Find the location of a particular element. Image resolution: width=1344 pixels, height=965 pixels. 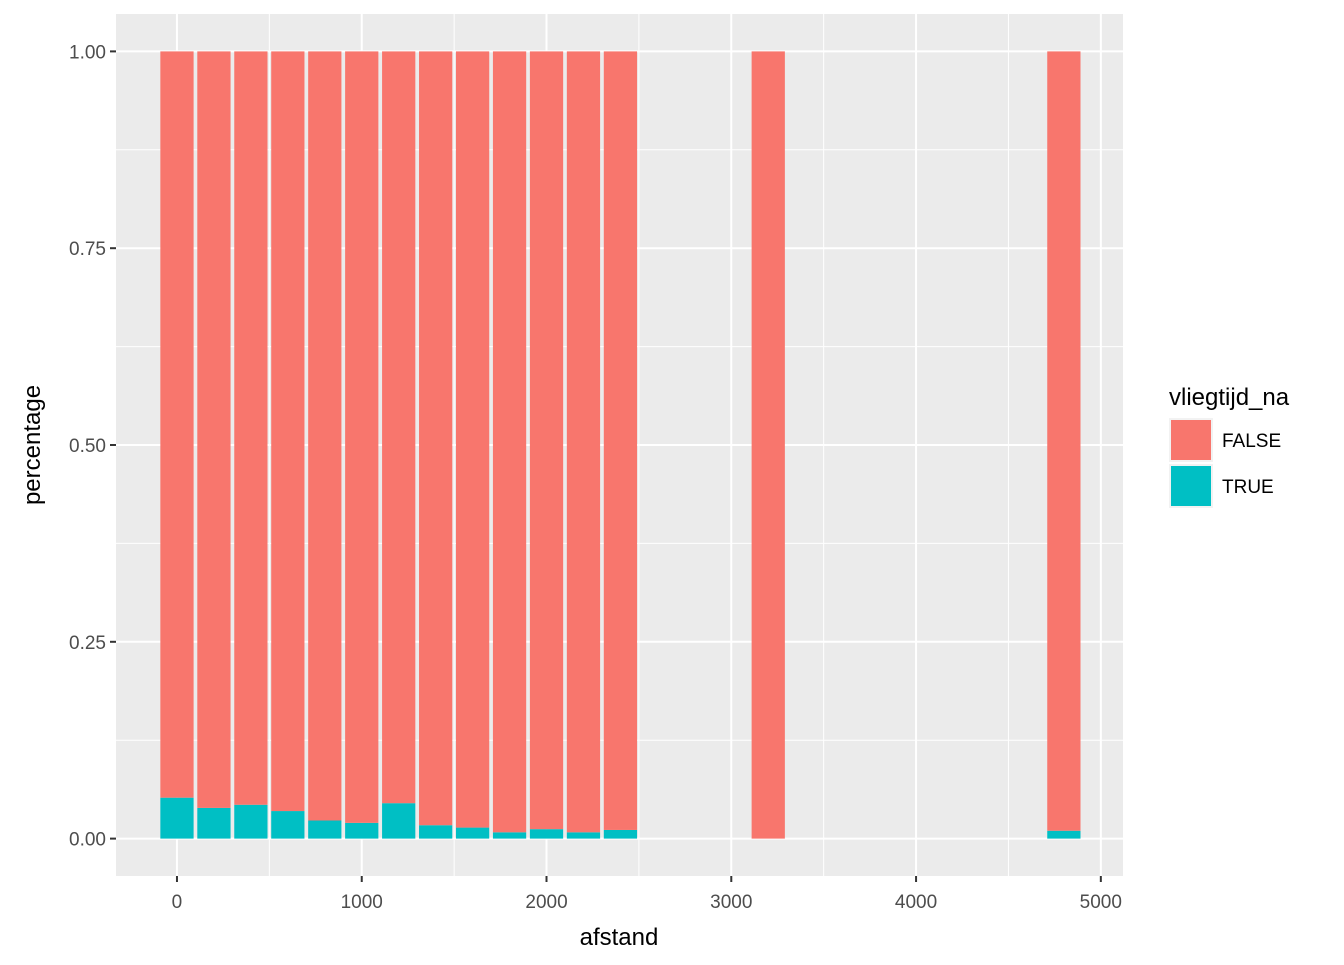

legend-label-true: TRUE is located at coordinates (1248, 487).